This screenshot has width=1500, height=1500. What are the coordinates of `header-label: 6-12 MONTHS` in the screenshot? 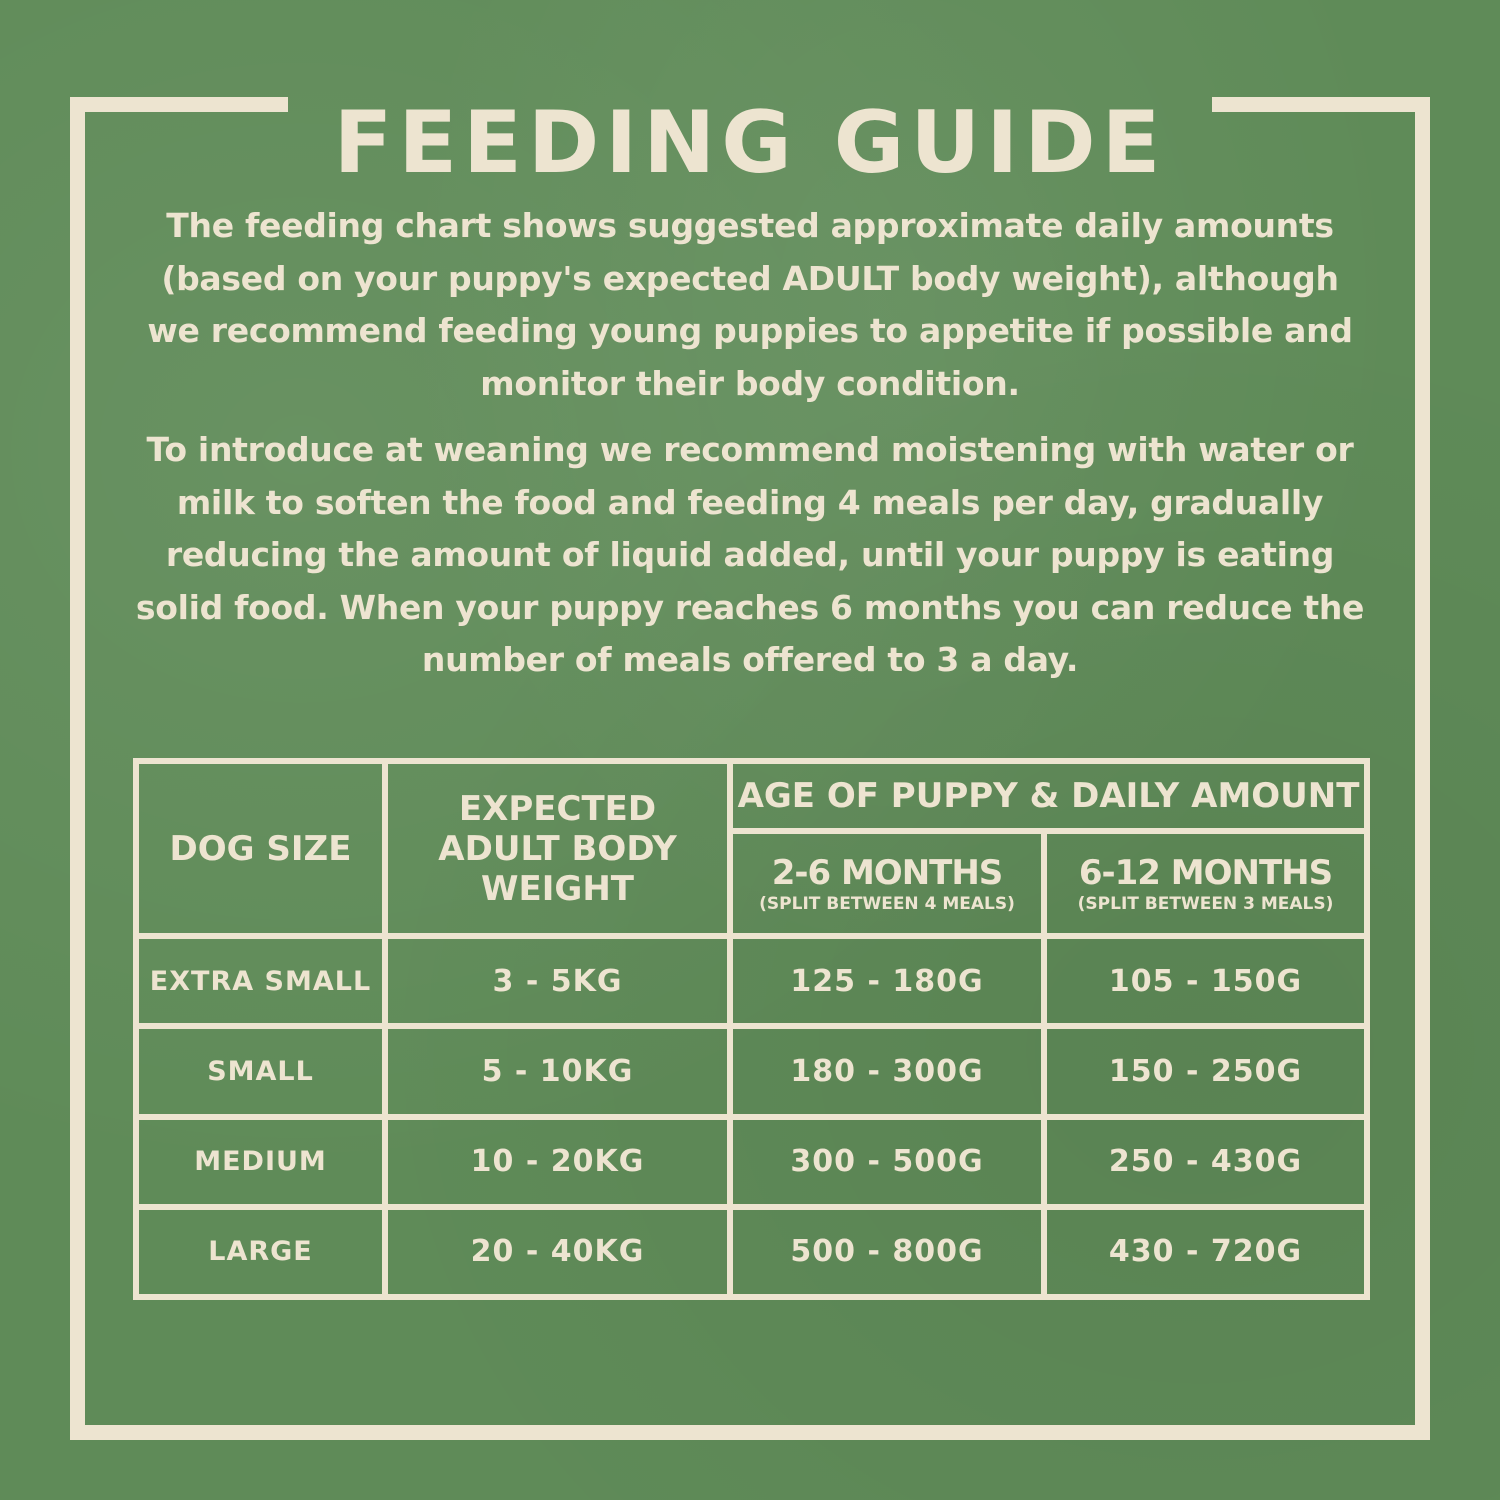 It's located at (1205, 872).